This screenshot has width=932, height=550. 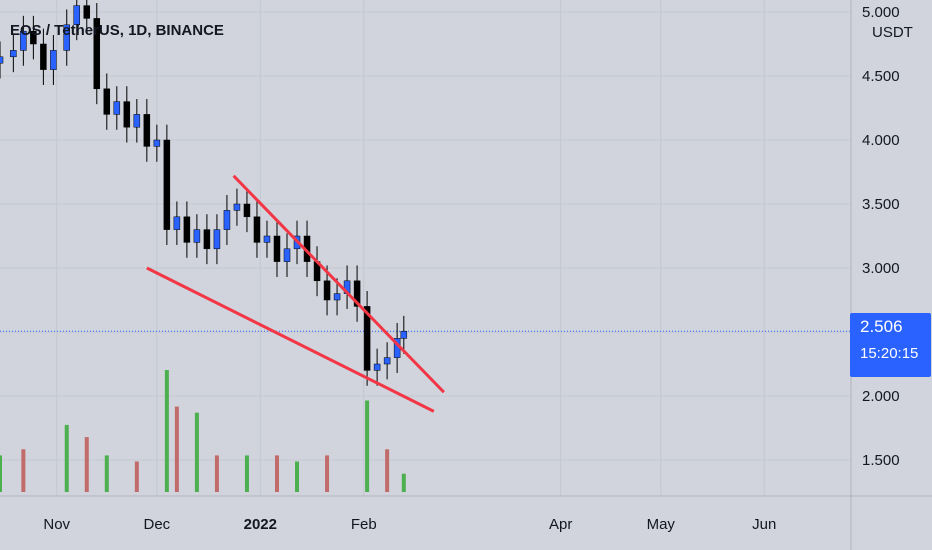 I want to click on trendlines, so click(x=295, y=293).